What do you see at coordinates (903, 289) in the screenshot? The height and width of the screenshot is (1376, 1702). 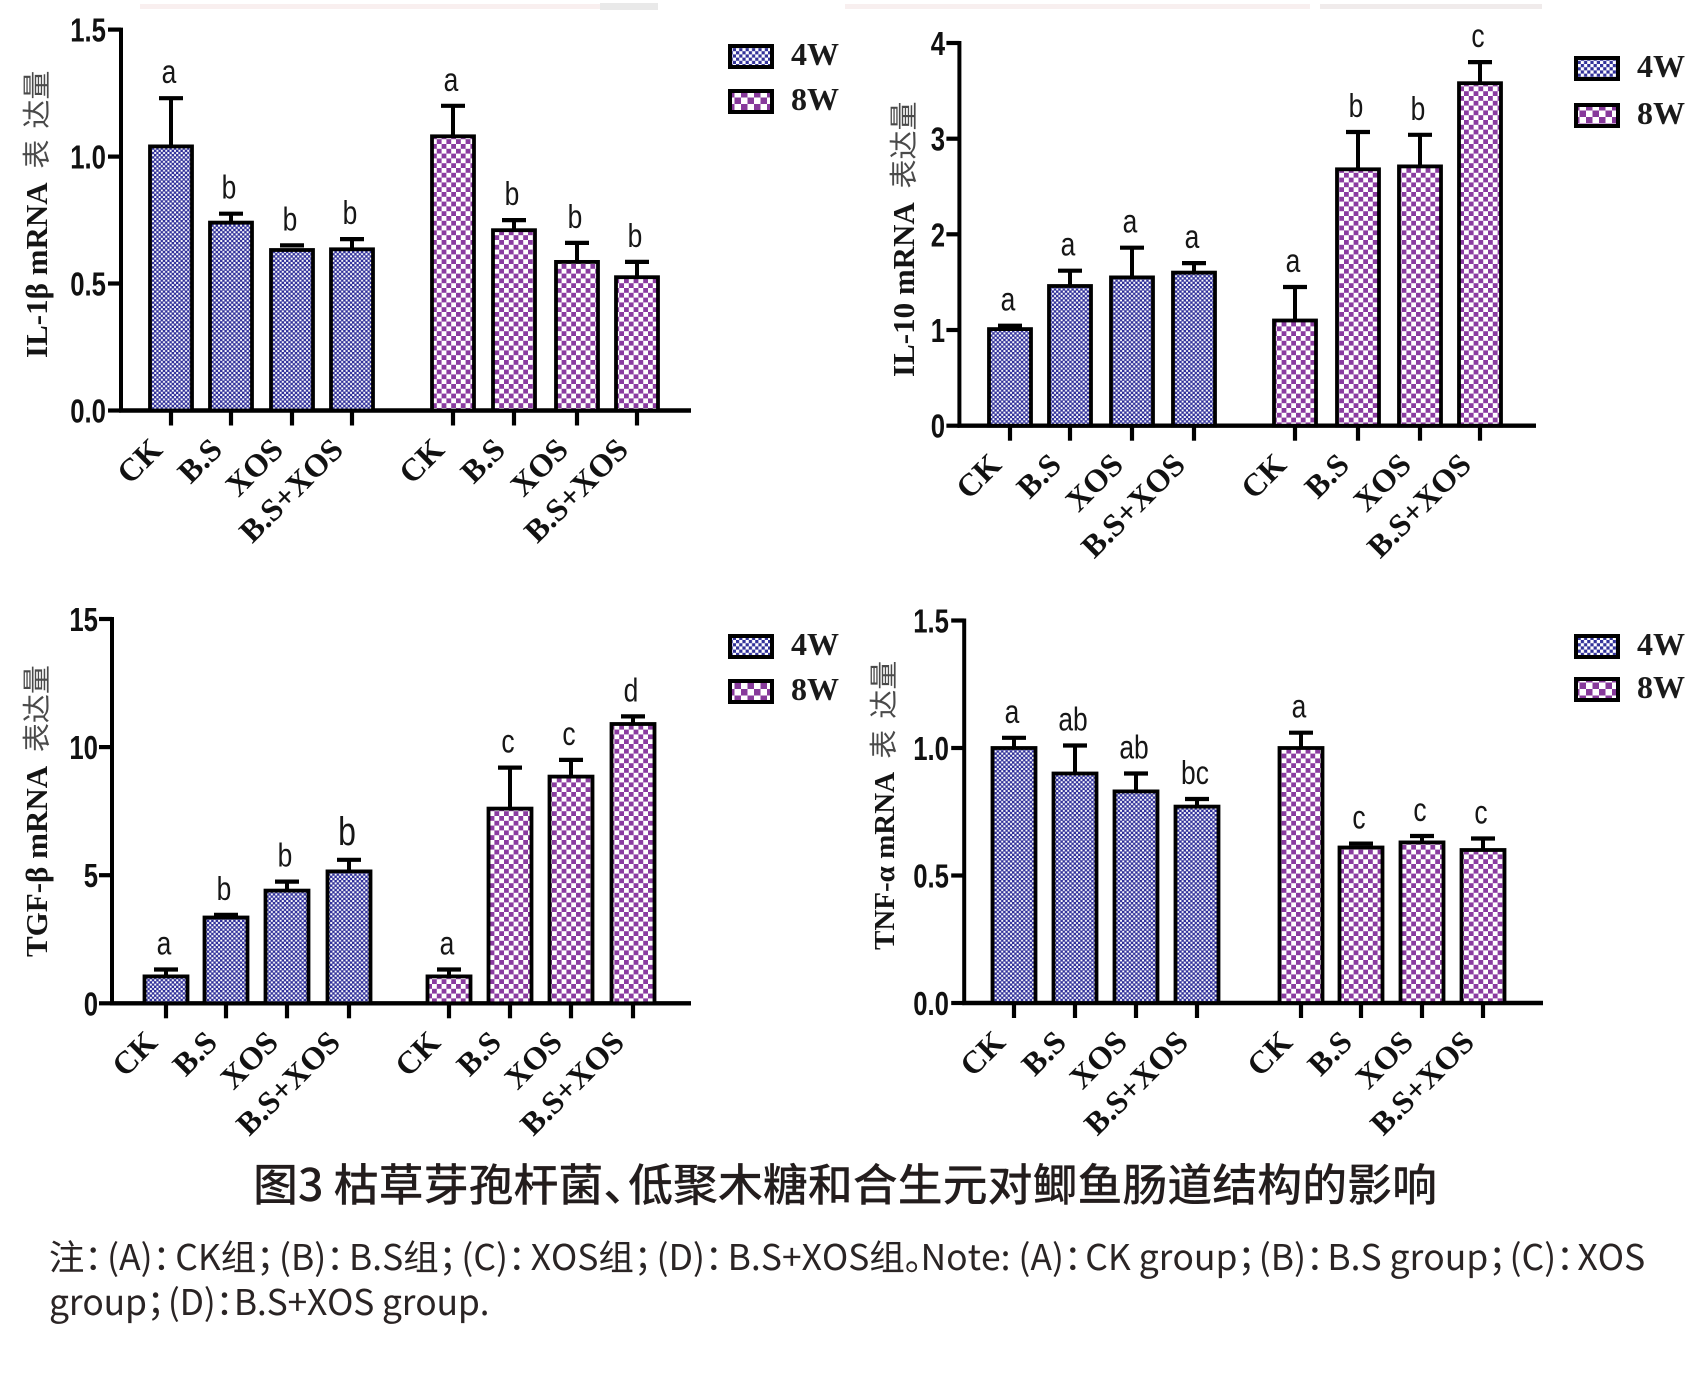 I see `svg-text: IL-10 mRNA` at bounding box center [903, 289].